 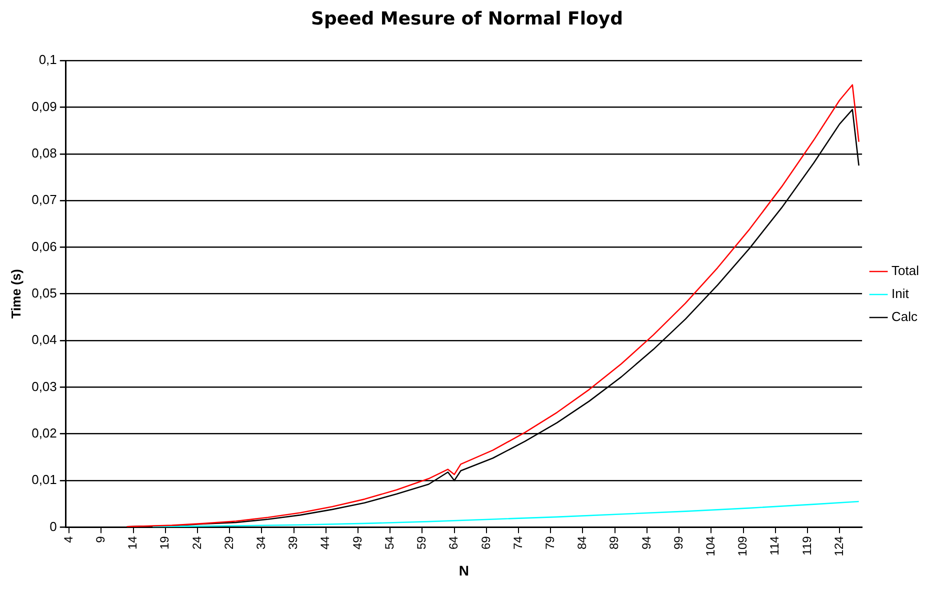 I want to click on x-tick-label: 54, so click(x=389, y=543).